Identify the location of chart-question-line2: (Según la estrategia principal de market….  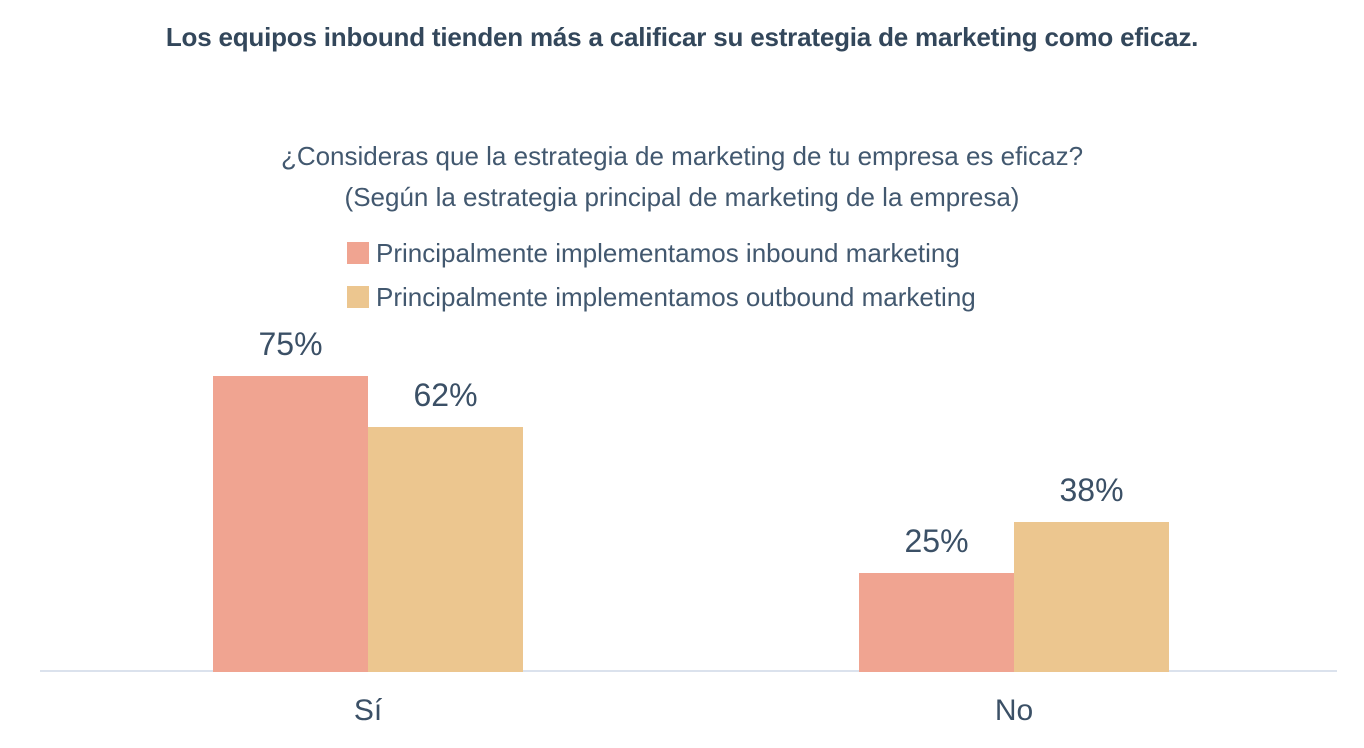
(682, 197).